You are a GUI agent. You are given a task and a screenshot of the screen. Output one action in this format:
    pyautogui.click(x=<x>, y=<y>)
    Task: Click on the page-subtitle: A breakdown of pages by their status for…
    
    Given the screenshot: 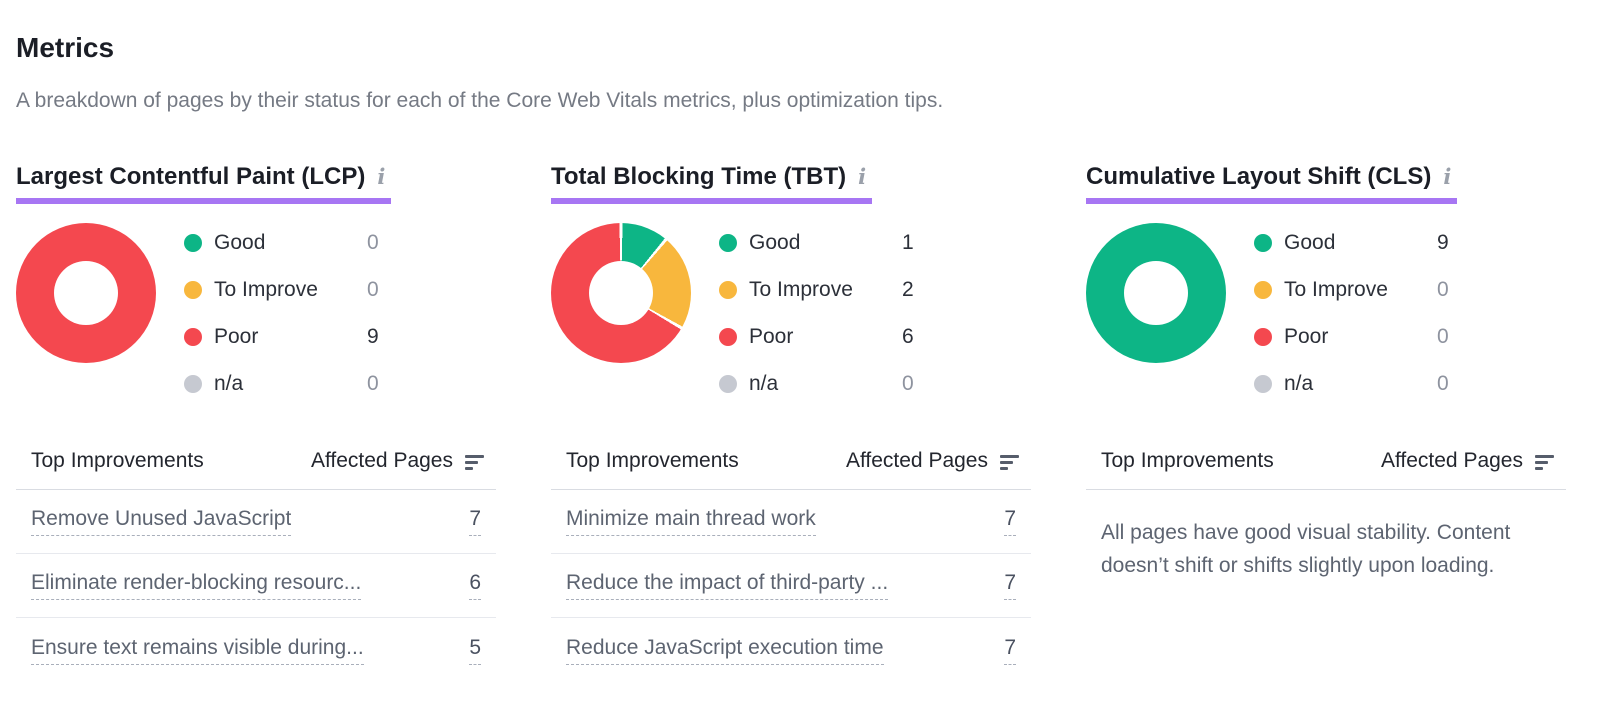 What is the action you would take?
    pyautogui.click(x=480, y=101)
    